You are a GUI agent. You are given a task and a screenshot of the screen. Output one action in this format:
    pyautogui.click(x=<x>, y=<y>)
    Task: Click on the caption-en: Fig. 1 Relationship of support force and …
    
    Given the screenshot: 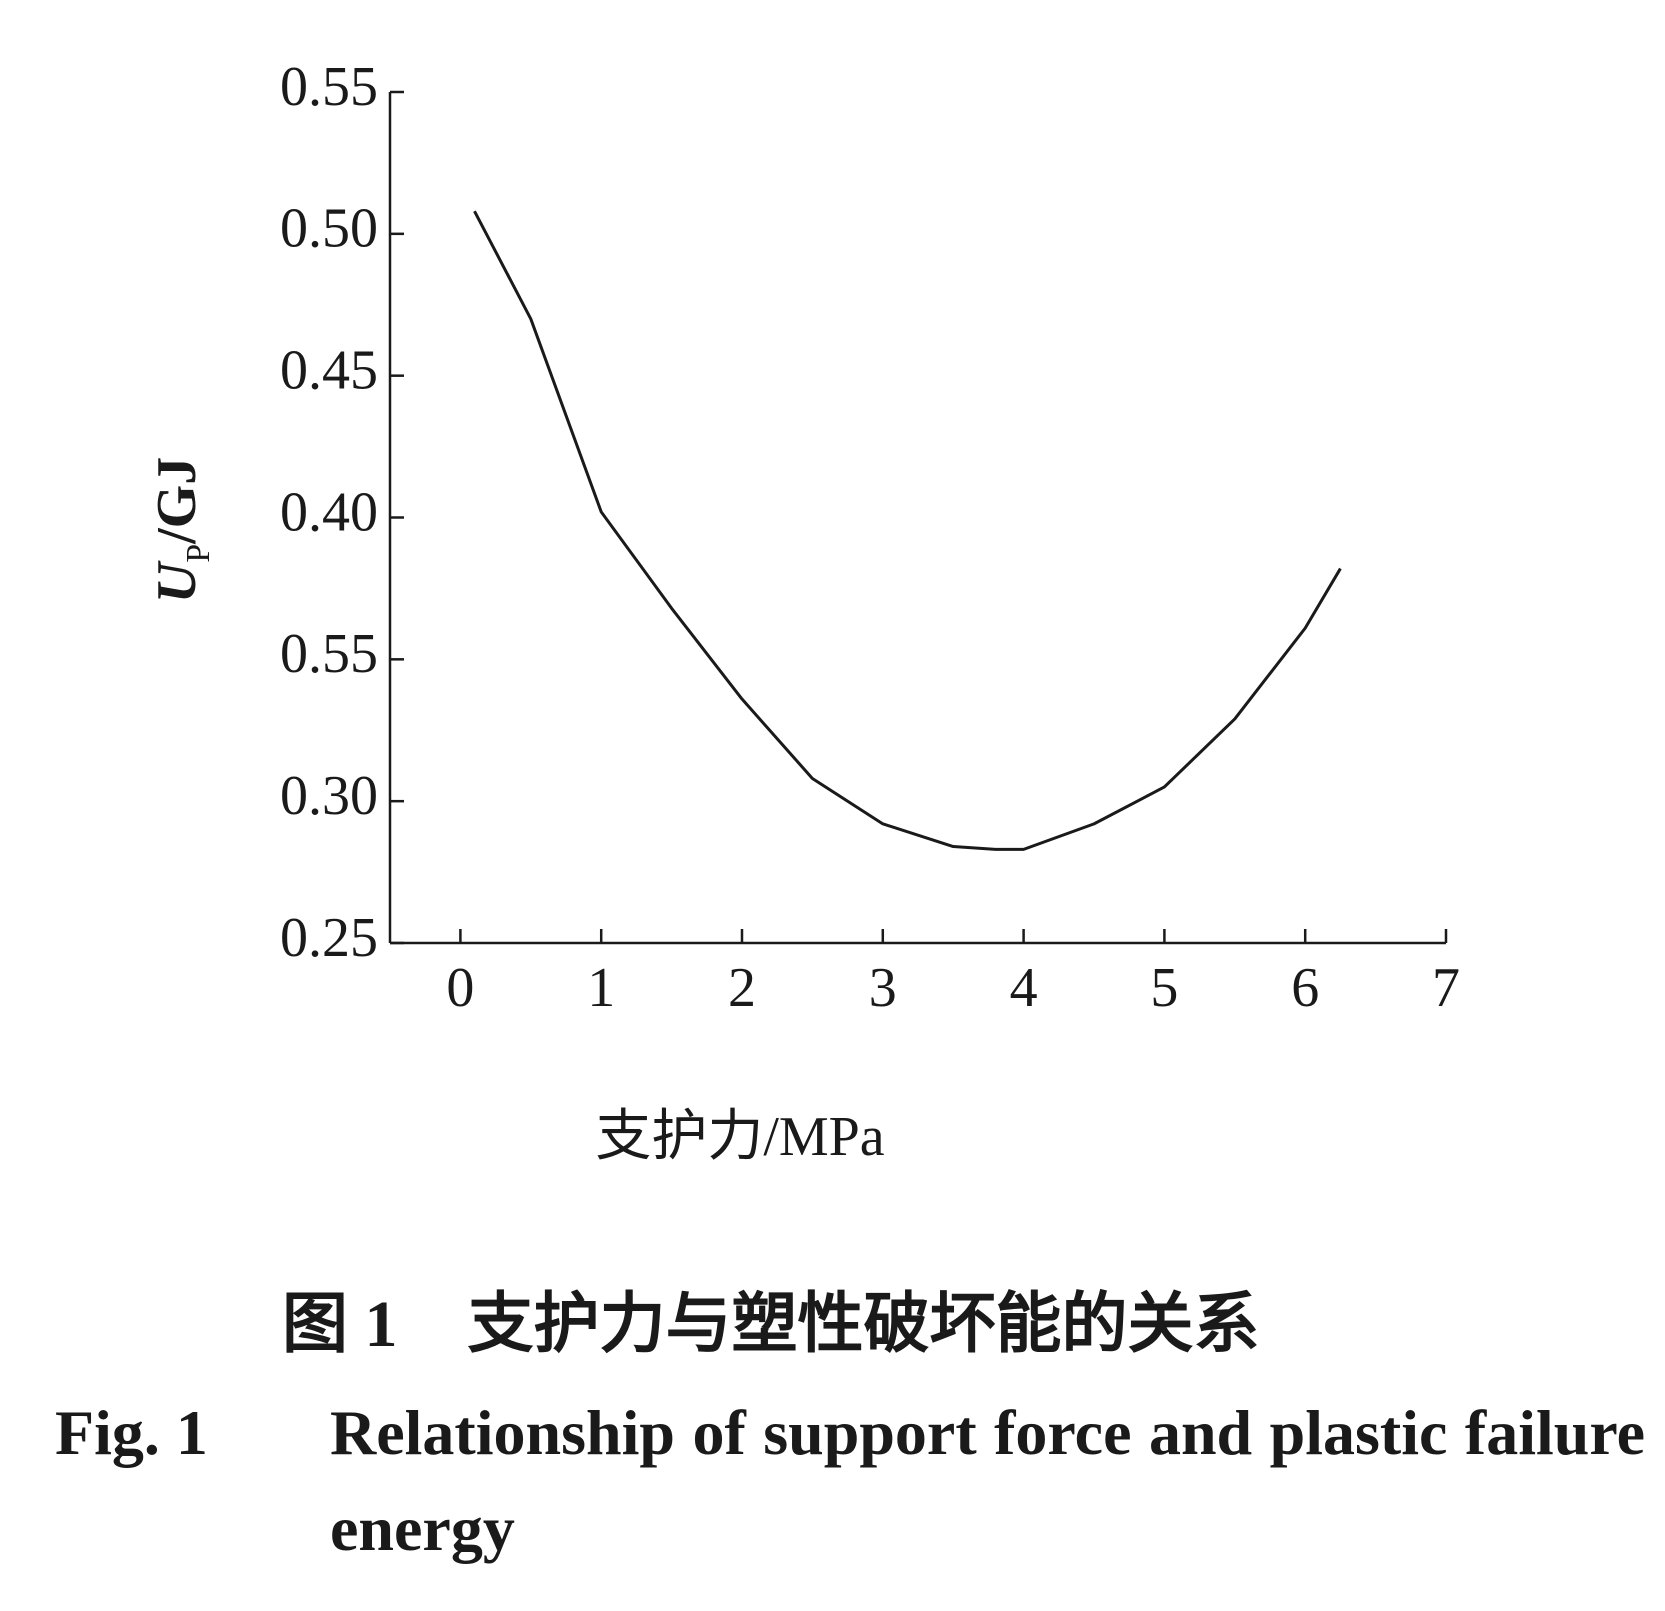 What is the action you would take?
    pyautogui.click(x=850, y=1481)
    